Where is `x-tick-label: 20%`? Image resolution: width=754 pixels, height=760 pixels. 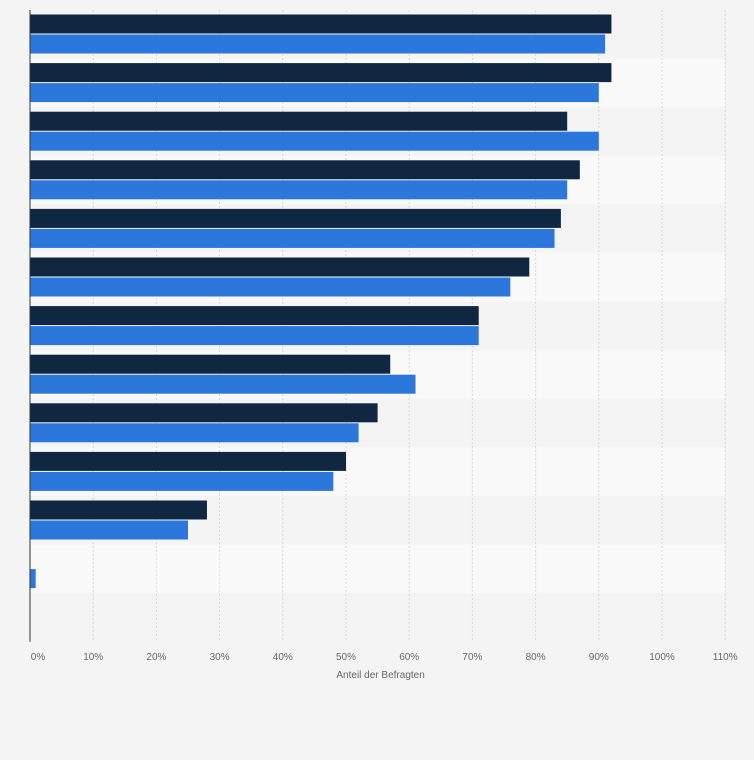
x-tick-label: 20% is located at coordinates (156, 657).